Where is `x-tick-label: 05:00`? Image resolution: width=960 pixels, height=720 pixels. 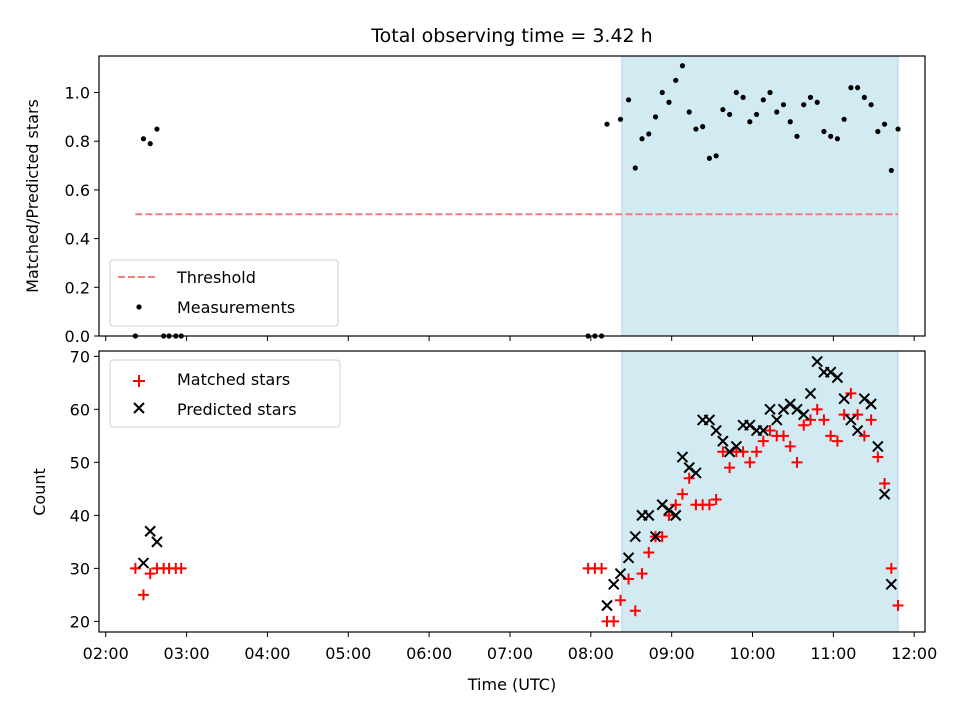
x-tick-label: 05:00 is located at coordinates (348, 653).